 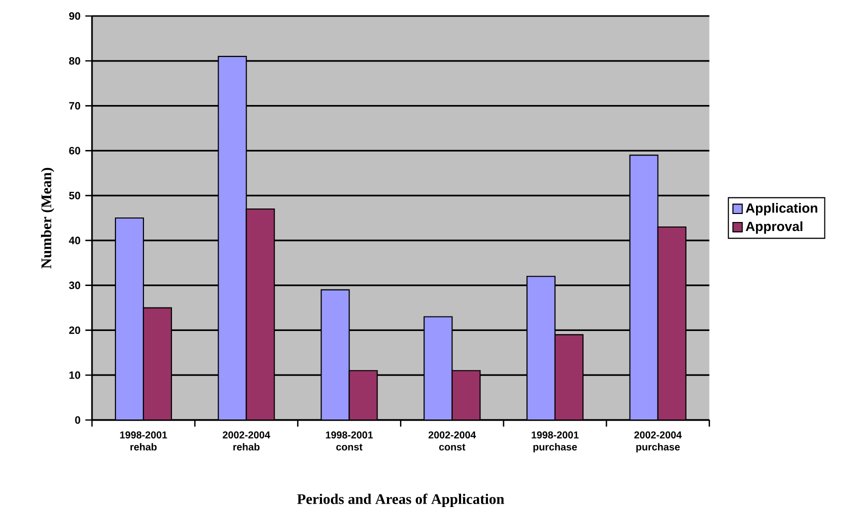 What do you see at coordinates (47, 218) in the screenshot?
I see `y-axis-title: Number (Mean)` at bounding box center [47, 218].